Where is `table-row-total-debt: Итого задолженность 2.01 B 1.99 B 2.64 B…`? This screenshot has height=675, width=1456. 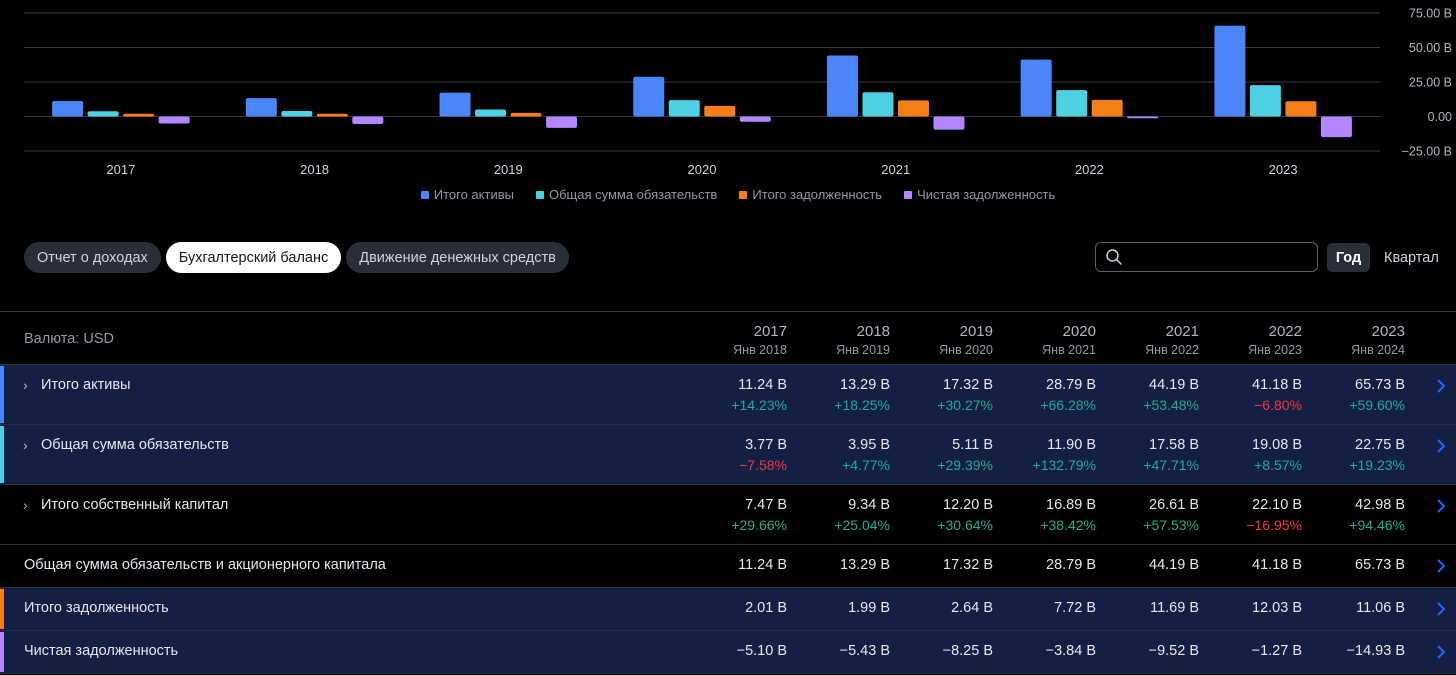
table-row-total-debt: Итого задолженность 2.01 B 1.99 B 2.64 B… is located at coordinates (728, 609).